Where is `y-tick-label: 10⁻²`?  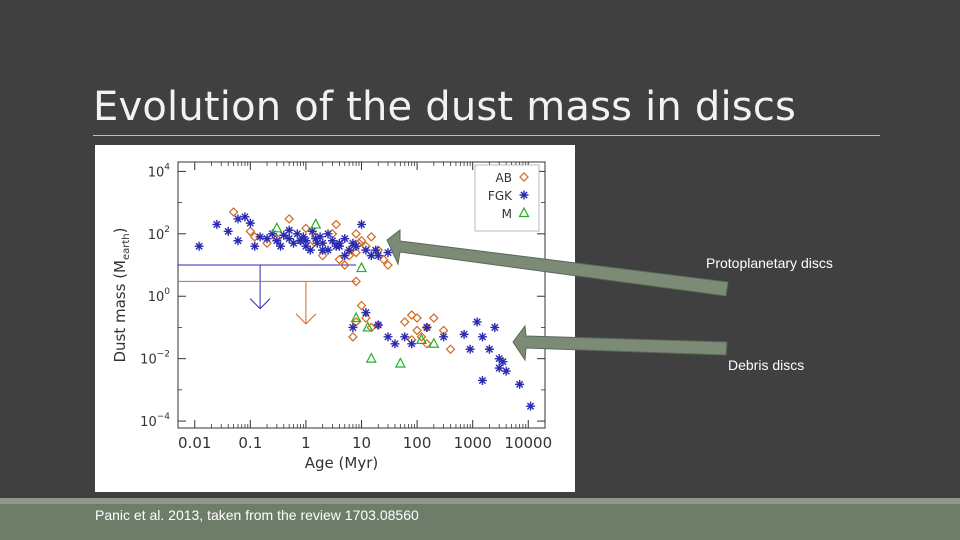
y-tick-label: 10⁻² is located at coordinates (155, 359).